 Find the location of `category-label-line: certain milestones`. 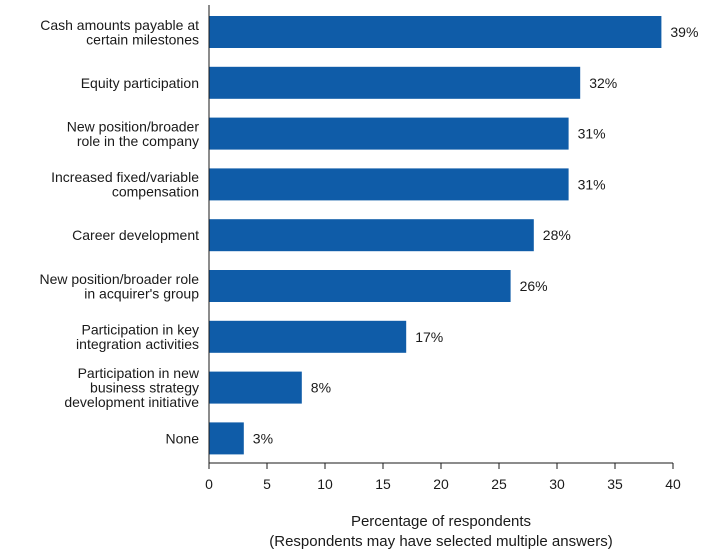

category-label-line: certain milestones is located at coordinates (142, 39).